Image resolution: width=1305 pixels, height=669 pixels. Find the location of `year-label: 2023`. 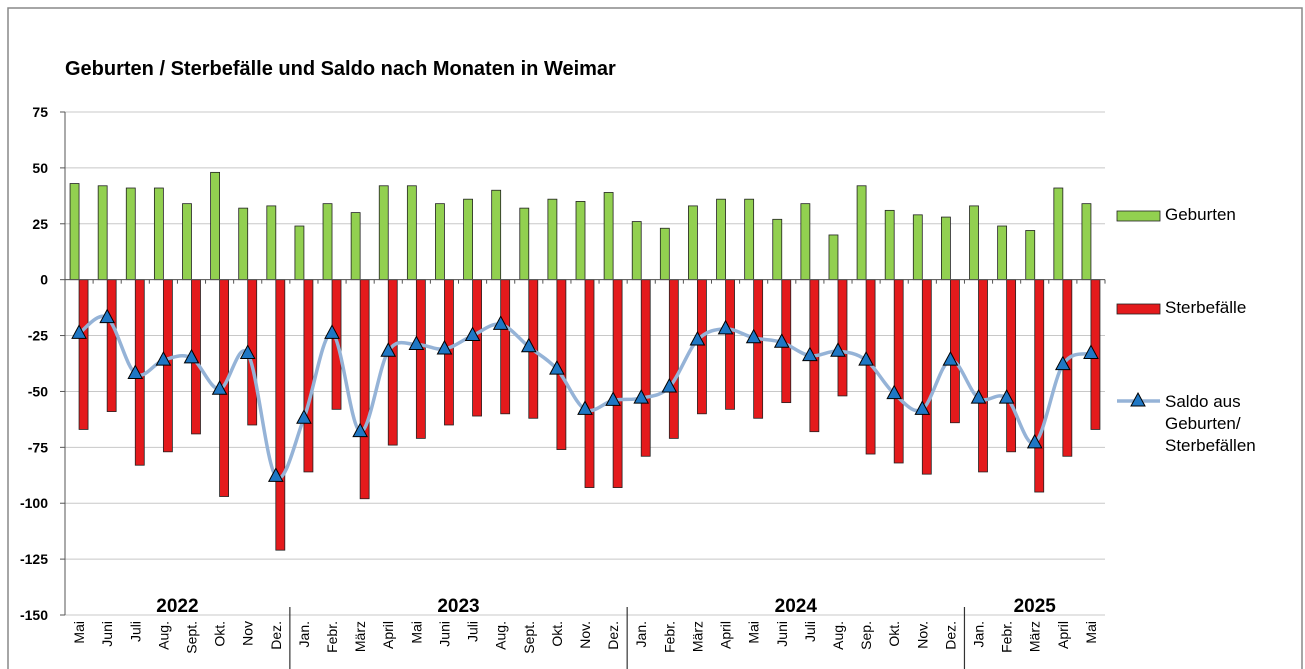

year-label: 2023 is located at coordinates (458, 606).